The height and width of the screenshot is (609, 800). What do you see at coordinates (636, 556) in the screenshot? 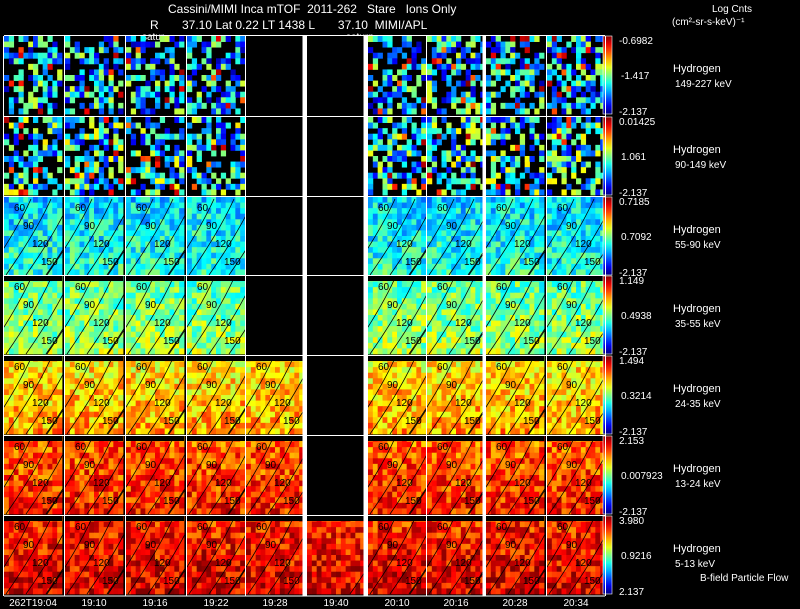
I see `colorbar-mid: 0.9216` at bounding box center [636, 556].